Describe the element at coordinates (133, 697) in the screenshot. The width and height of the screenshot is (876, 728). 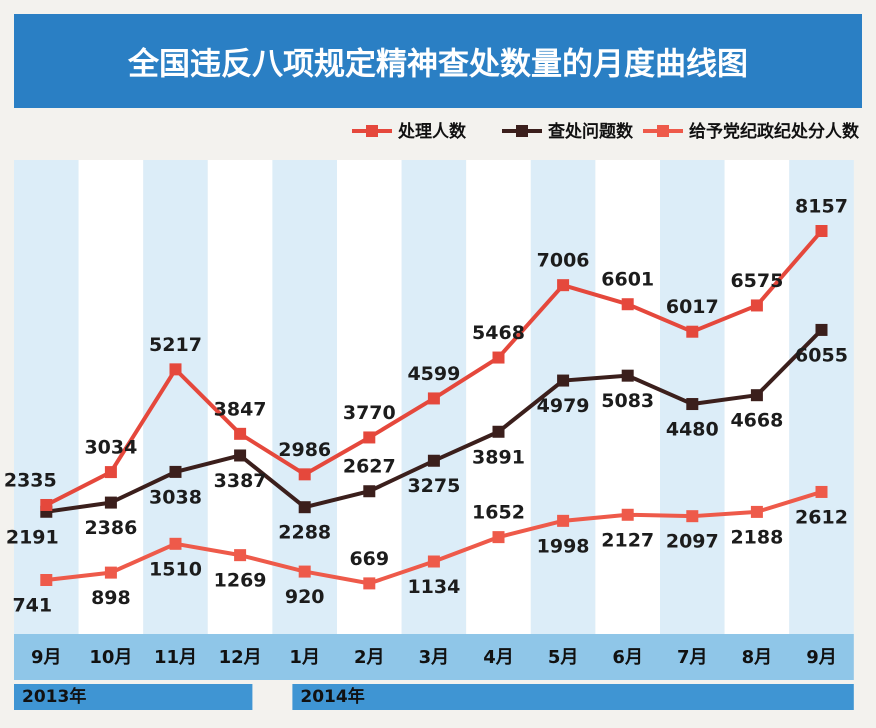
I see `year-band` at that location.